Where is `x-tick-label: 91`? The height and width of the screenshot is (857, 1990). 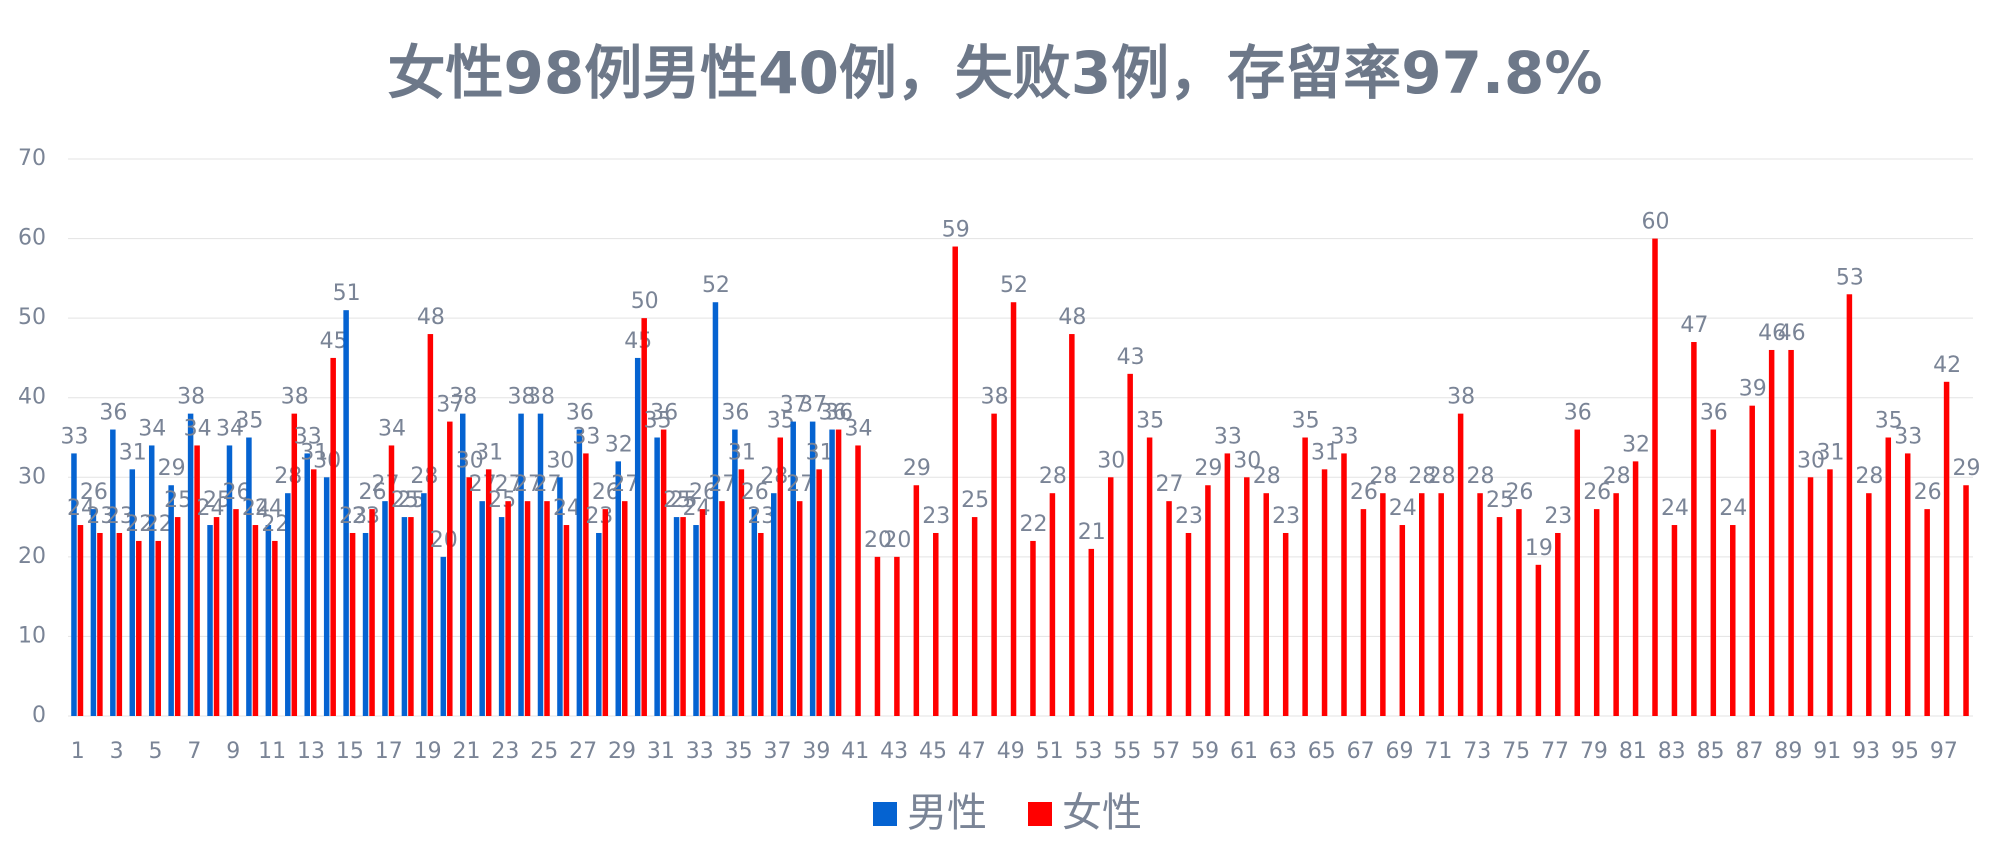
x-tick-label: 91 is located at coordinates (1827, 751).